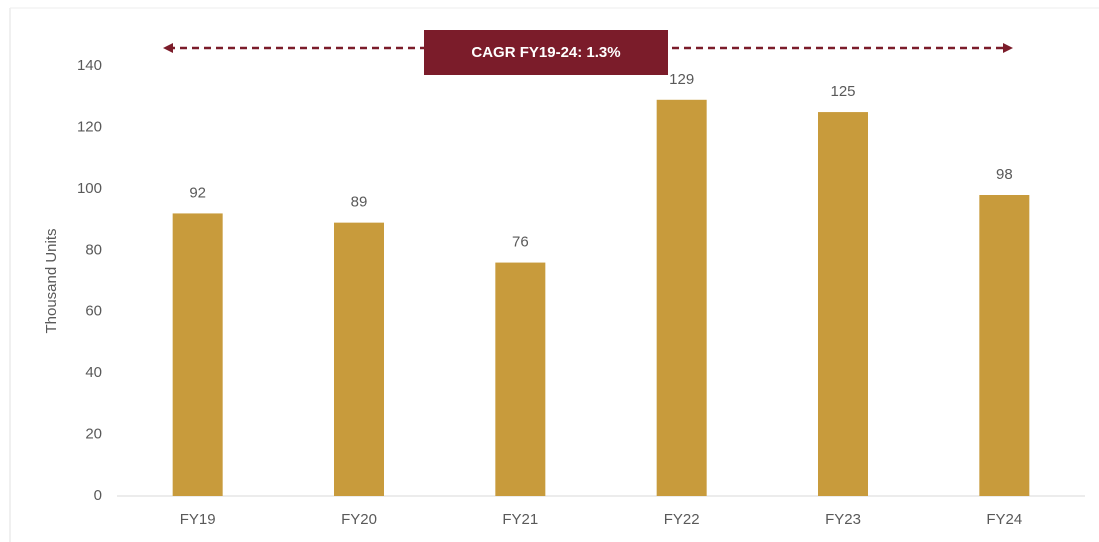 Image resolution: width=1099 pixels, height=542 pixels. What do you see at coordinates (93, 434) in the screenshot?
I see `y-tick-label: 20` at bounding box center [93, 434].